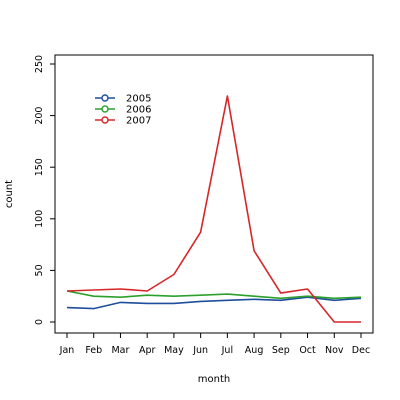 The height and width of the screenshot is (400, 400). What do you see at coordinates (105, 98) in the screenshot?
I see `legend-marker-2005` at bounding box center [105, 98].